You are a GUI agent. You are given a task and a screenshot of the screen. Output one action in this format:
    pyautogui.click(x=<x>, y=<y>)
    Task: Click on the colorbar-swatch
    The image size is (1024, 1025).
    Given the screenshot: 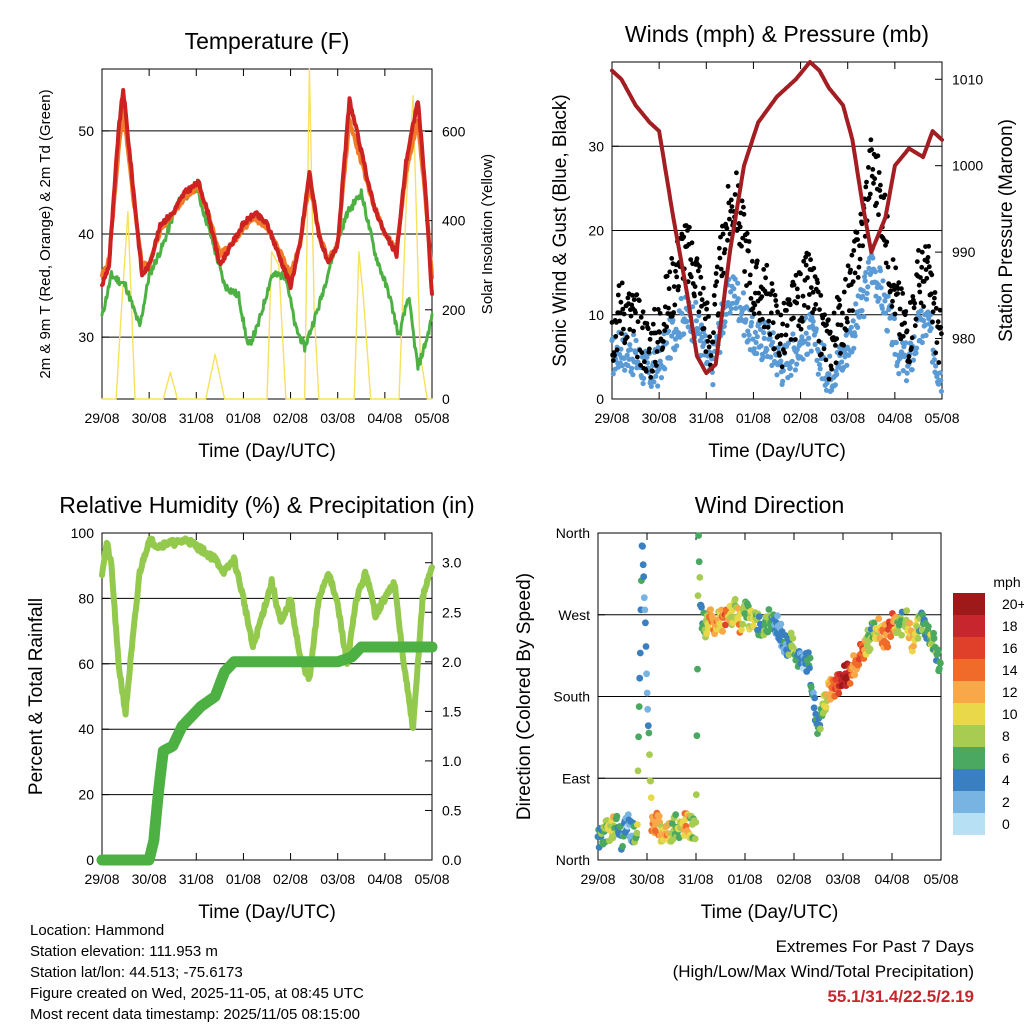 What is the action you would take?
    pyautogui.click(x=969, y=714)
    